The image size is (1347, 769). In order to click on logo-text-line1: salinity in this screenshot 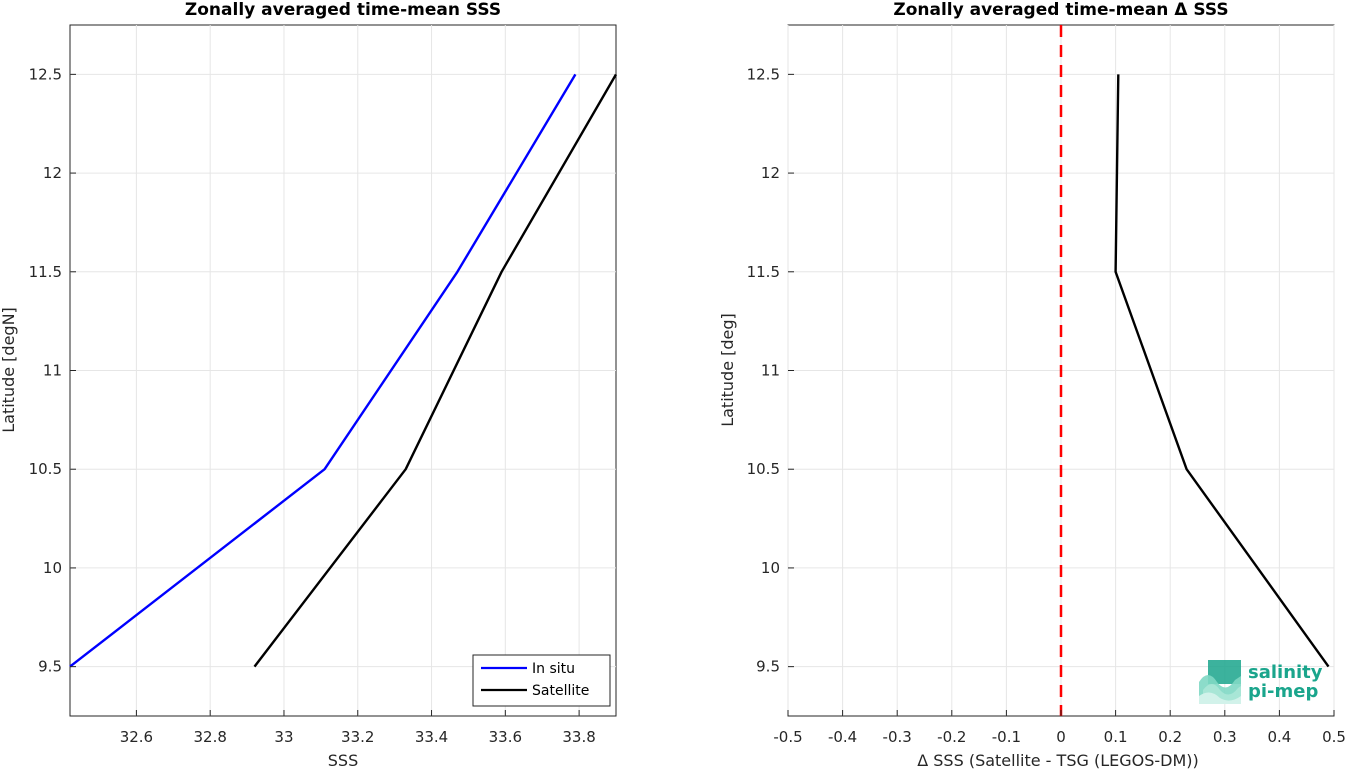, I will do `click(1285, 672)`.